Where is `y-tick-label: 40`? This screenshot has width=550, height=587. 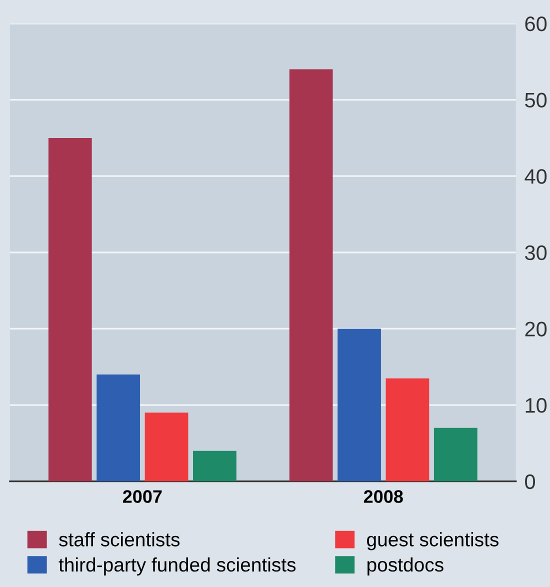
y-tick-label: 40 is located at coordinates (535, 176).